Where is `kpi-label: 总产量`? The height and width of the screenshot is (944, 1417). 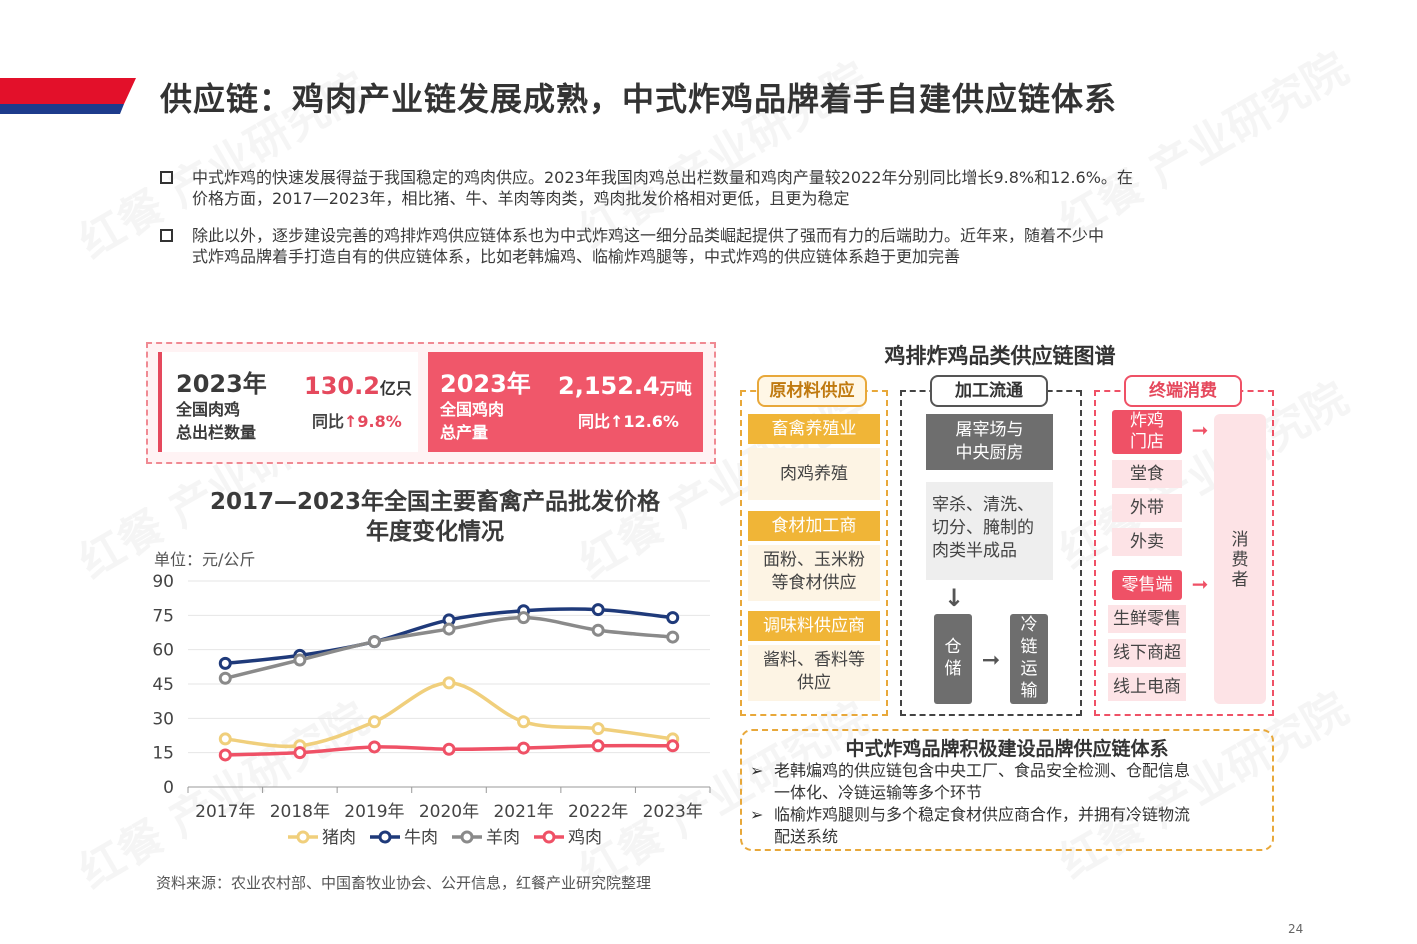
kpi-label: 总产量 is located at coordinates (464, 432).